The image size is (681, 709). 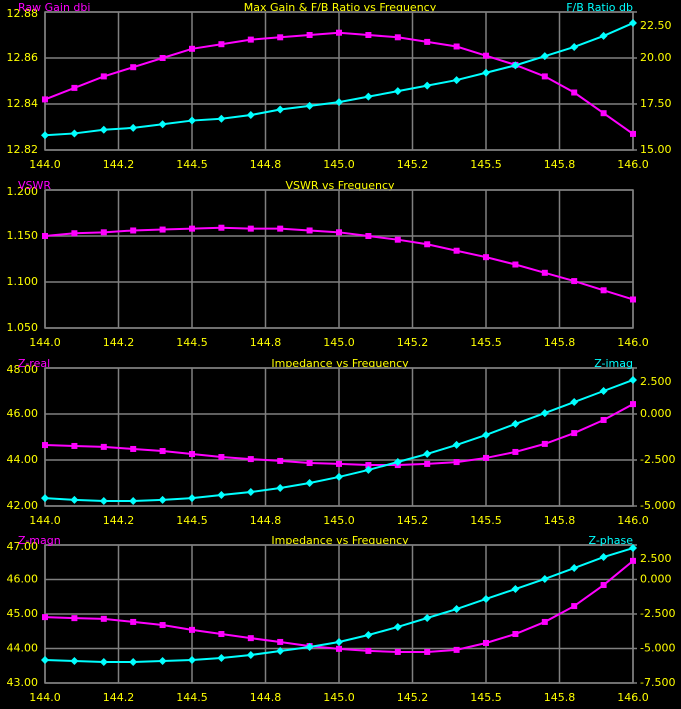 I want to click on x-tick-label: 145.2, so click(x=413, y=520).